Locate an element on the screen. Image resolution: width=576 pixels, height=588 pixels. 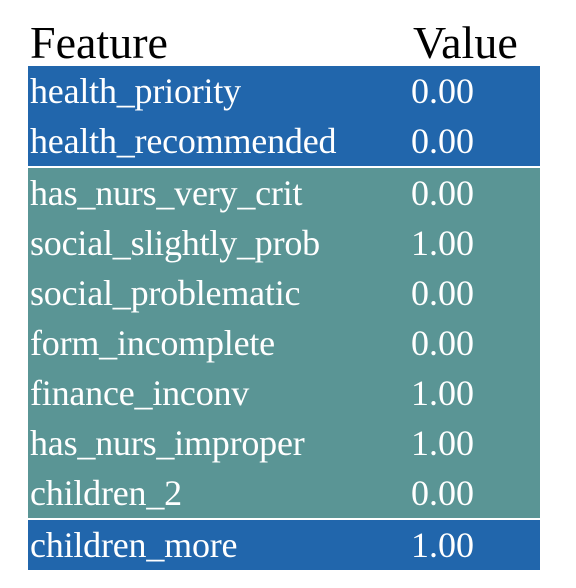
row-group: children_more 1.00 is located at coordinates (284, 545).